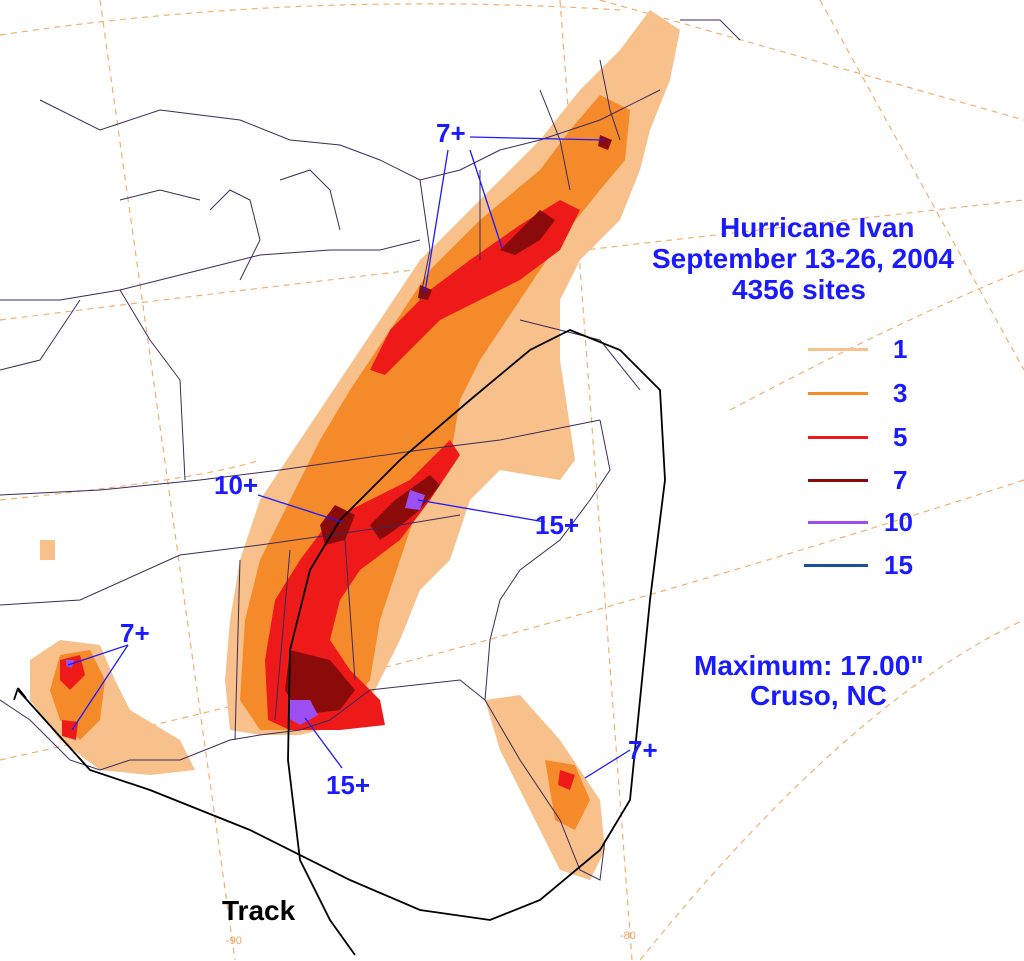 The image size is (1024, 961). What do you see at coordinates (803, 258) in the screenshot?
I see `map-date-range: September 13-26, 2004` at bounding box center [803, 258].